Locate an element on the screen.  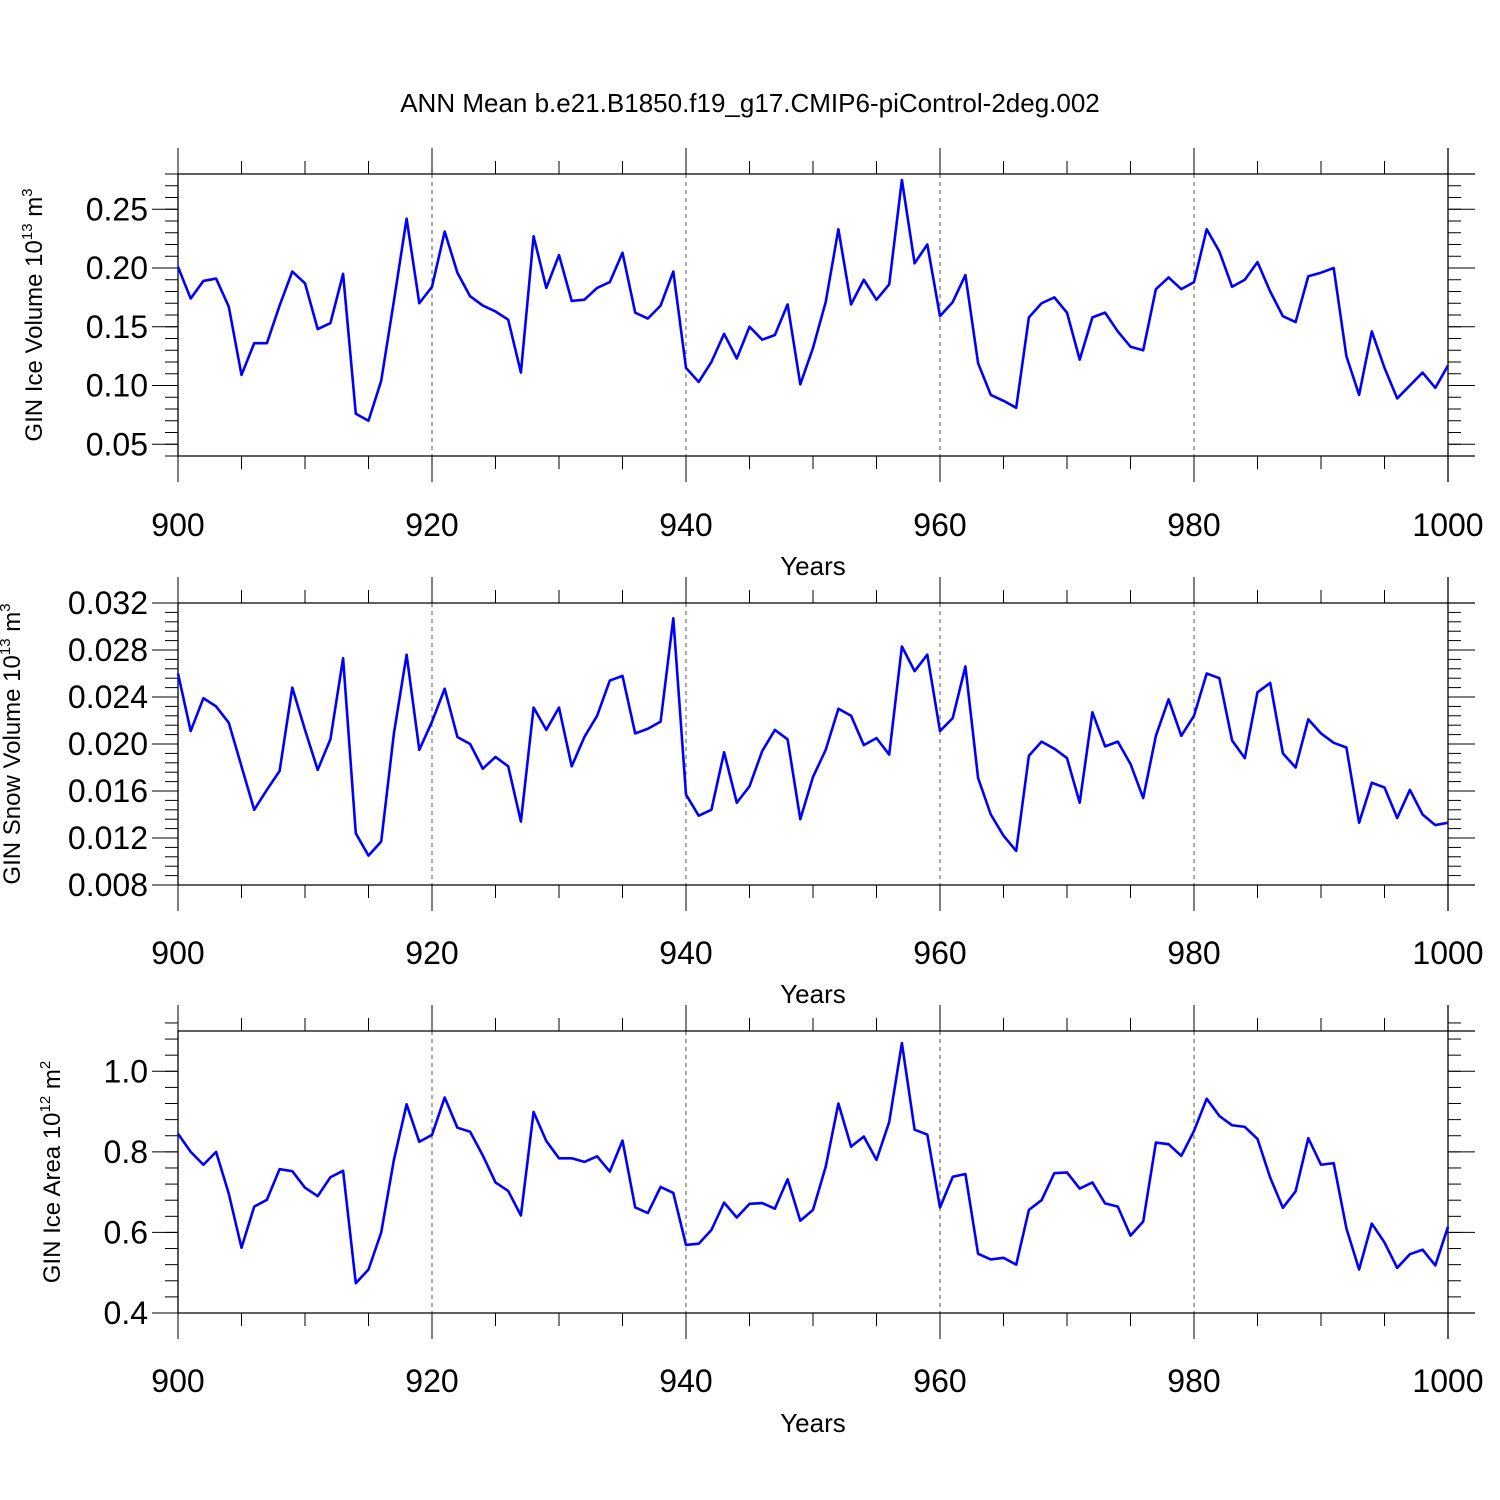
y-tick-label: 0.10 is located at coordinates (117, 386).